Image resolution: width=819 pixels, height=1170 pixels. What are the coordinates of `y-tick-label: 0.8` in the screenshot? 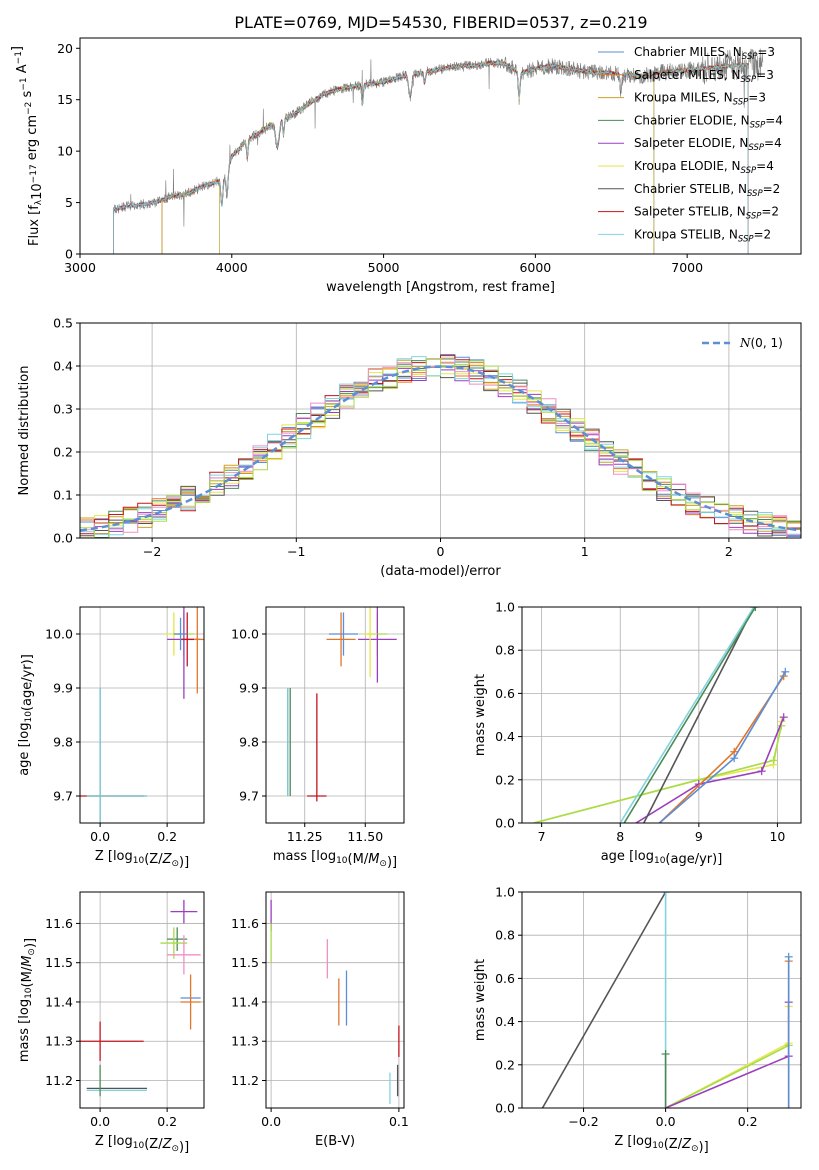 It's located at (505, 650).